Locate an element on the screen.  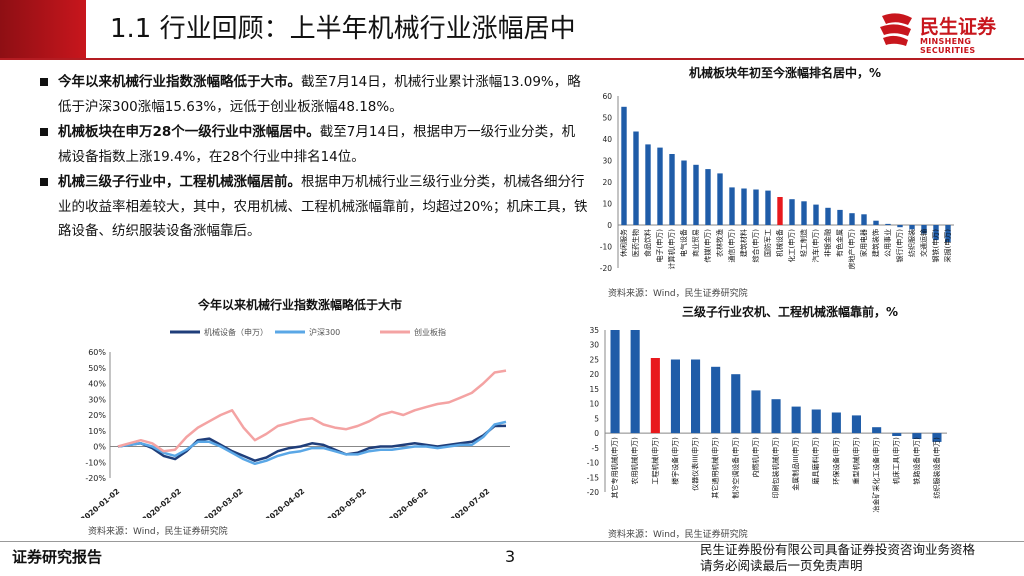
footer-report-label: 证券研究报告 is located at coordinates (57, 557).